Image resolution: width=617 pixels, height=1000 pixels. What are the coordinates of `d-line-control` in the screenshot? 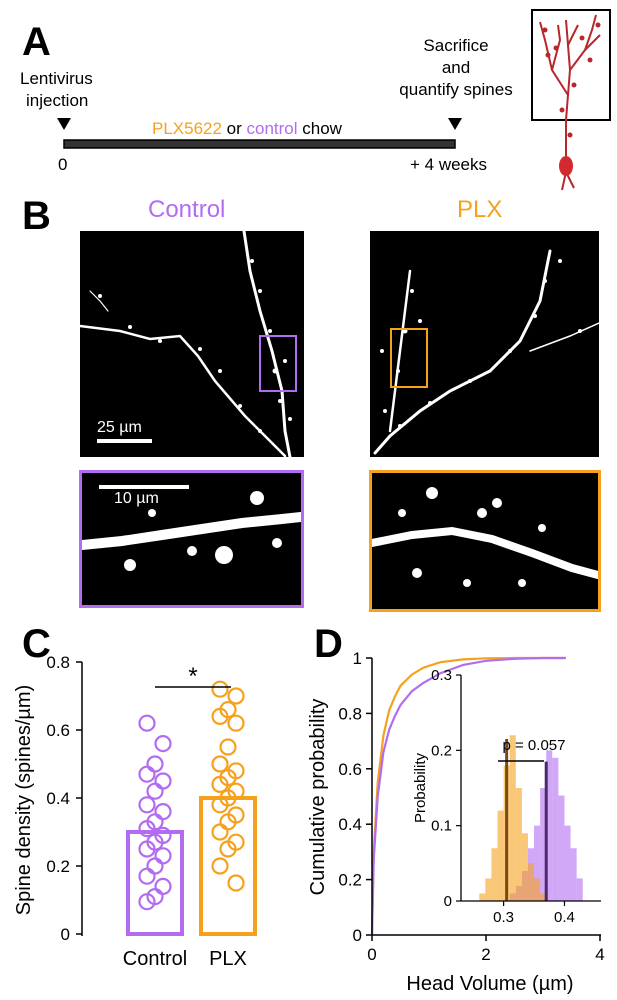 It's located at (468, 796).